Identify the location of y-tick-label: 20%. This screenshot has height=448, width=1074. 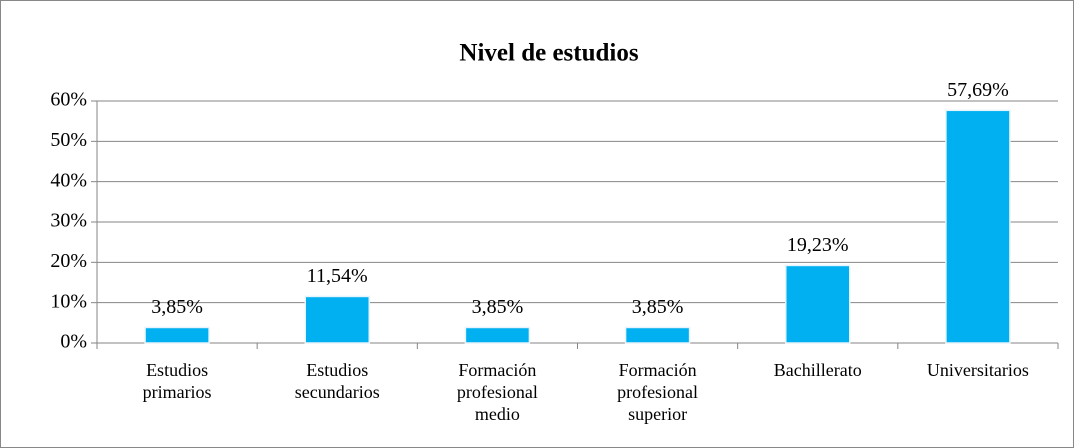
(68, 261).